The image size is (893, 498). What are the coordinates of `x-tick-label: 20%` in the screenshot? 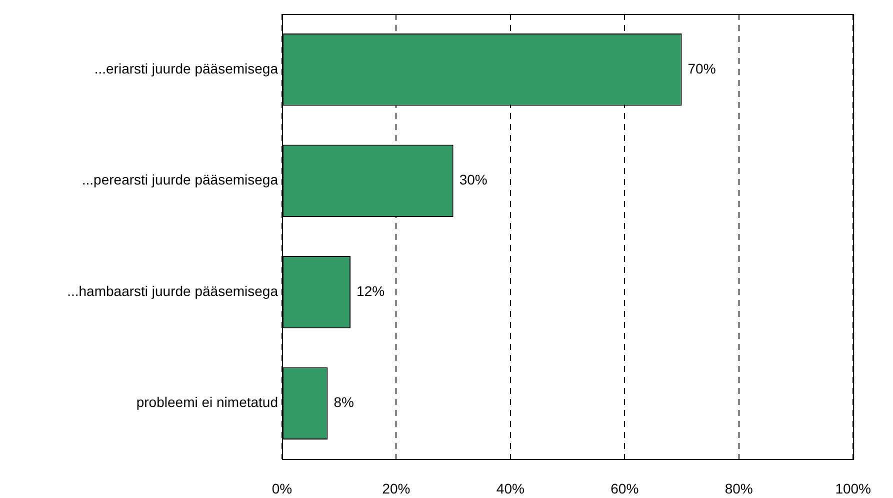 It's located at (396, 488).